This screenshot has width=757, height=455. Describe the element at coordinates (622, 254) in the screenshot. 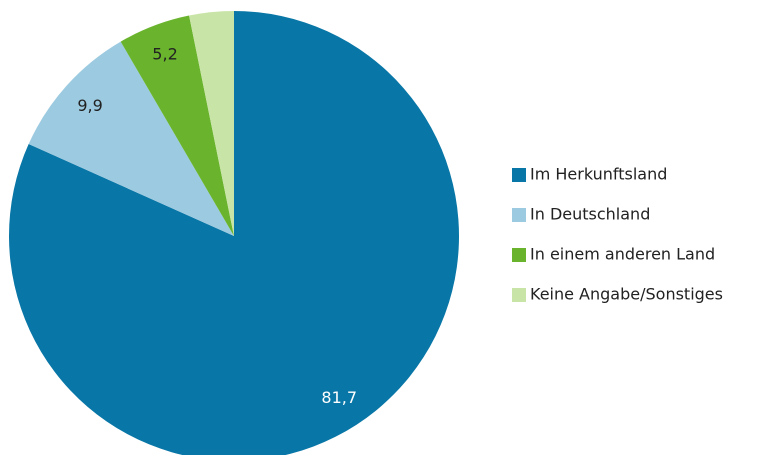

I see `legend-label: In einem anderen Land` at that location.